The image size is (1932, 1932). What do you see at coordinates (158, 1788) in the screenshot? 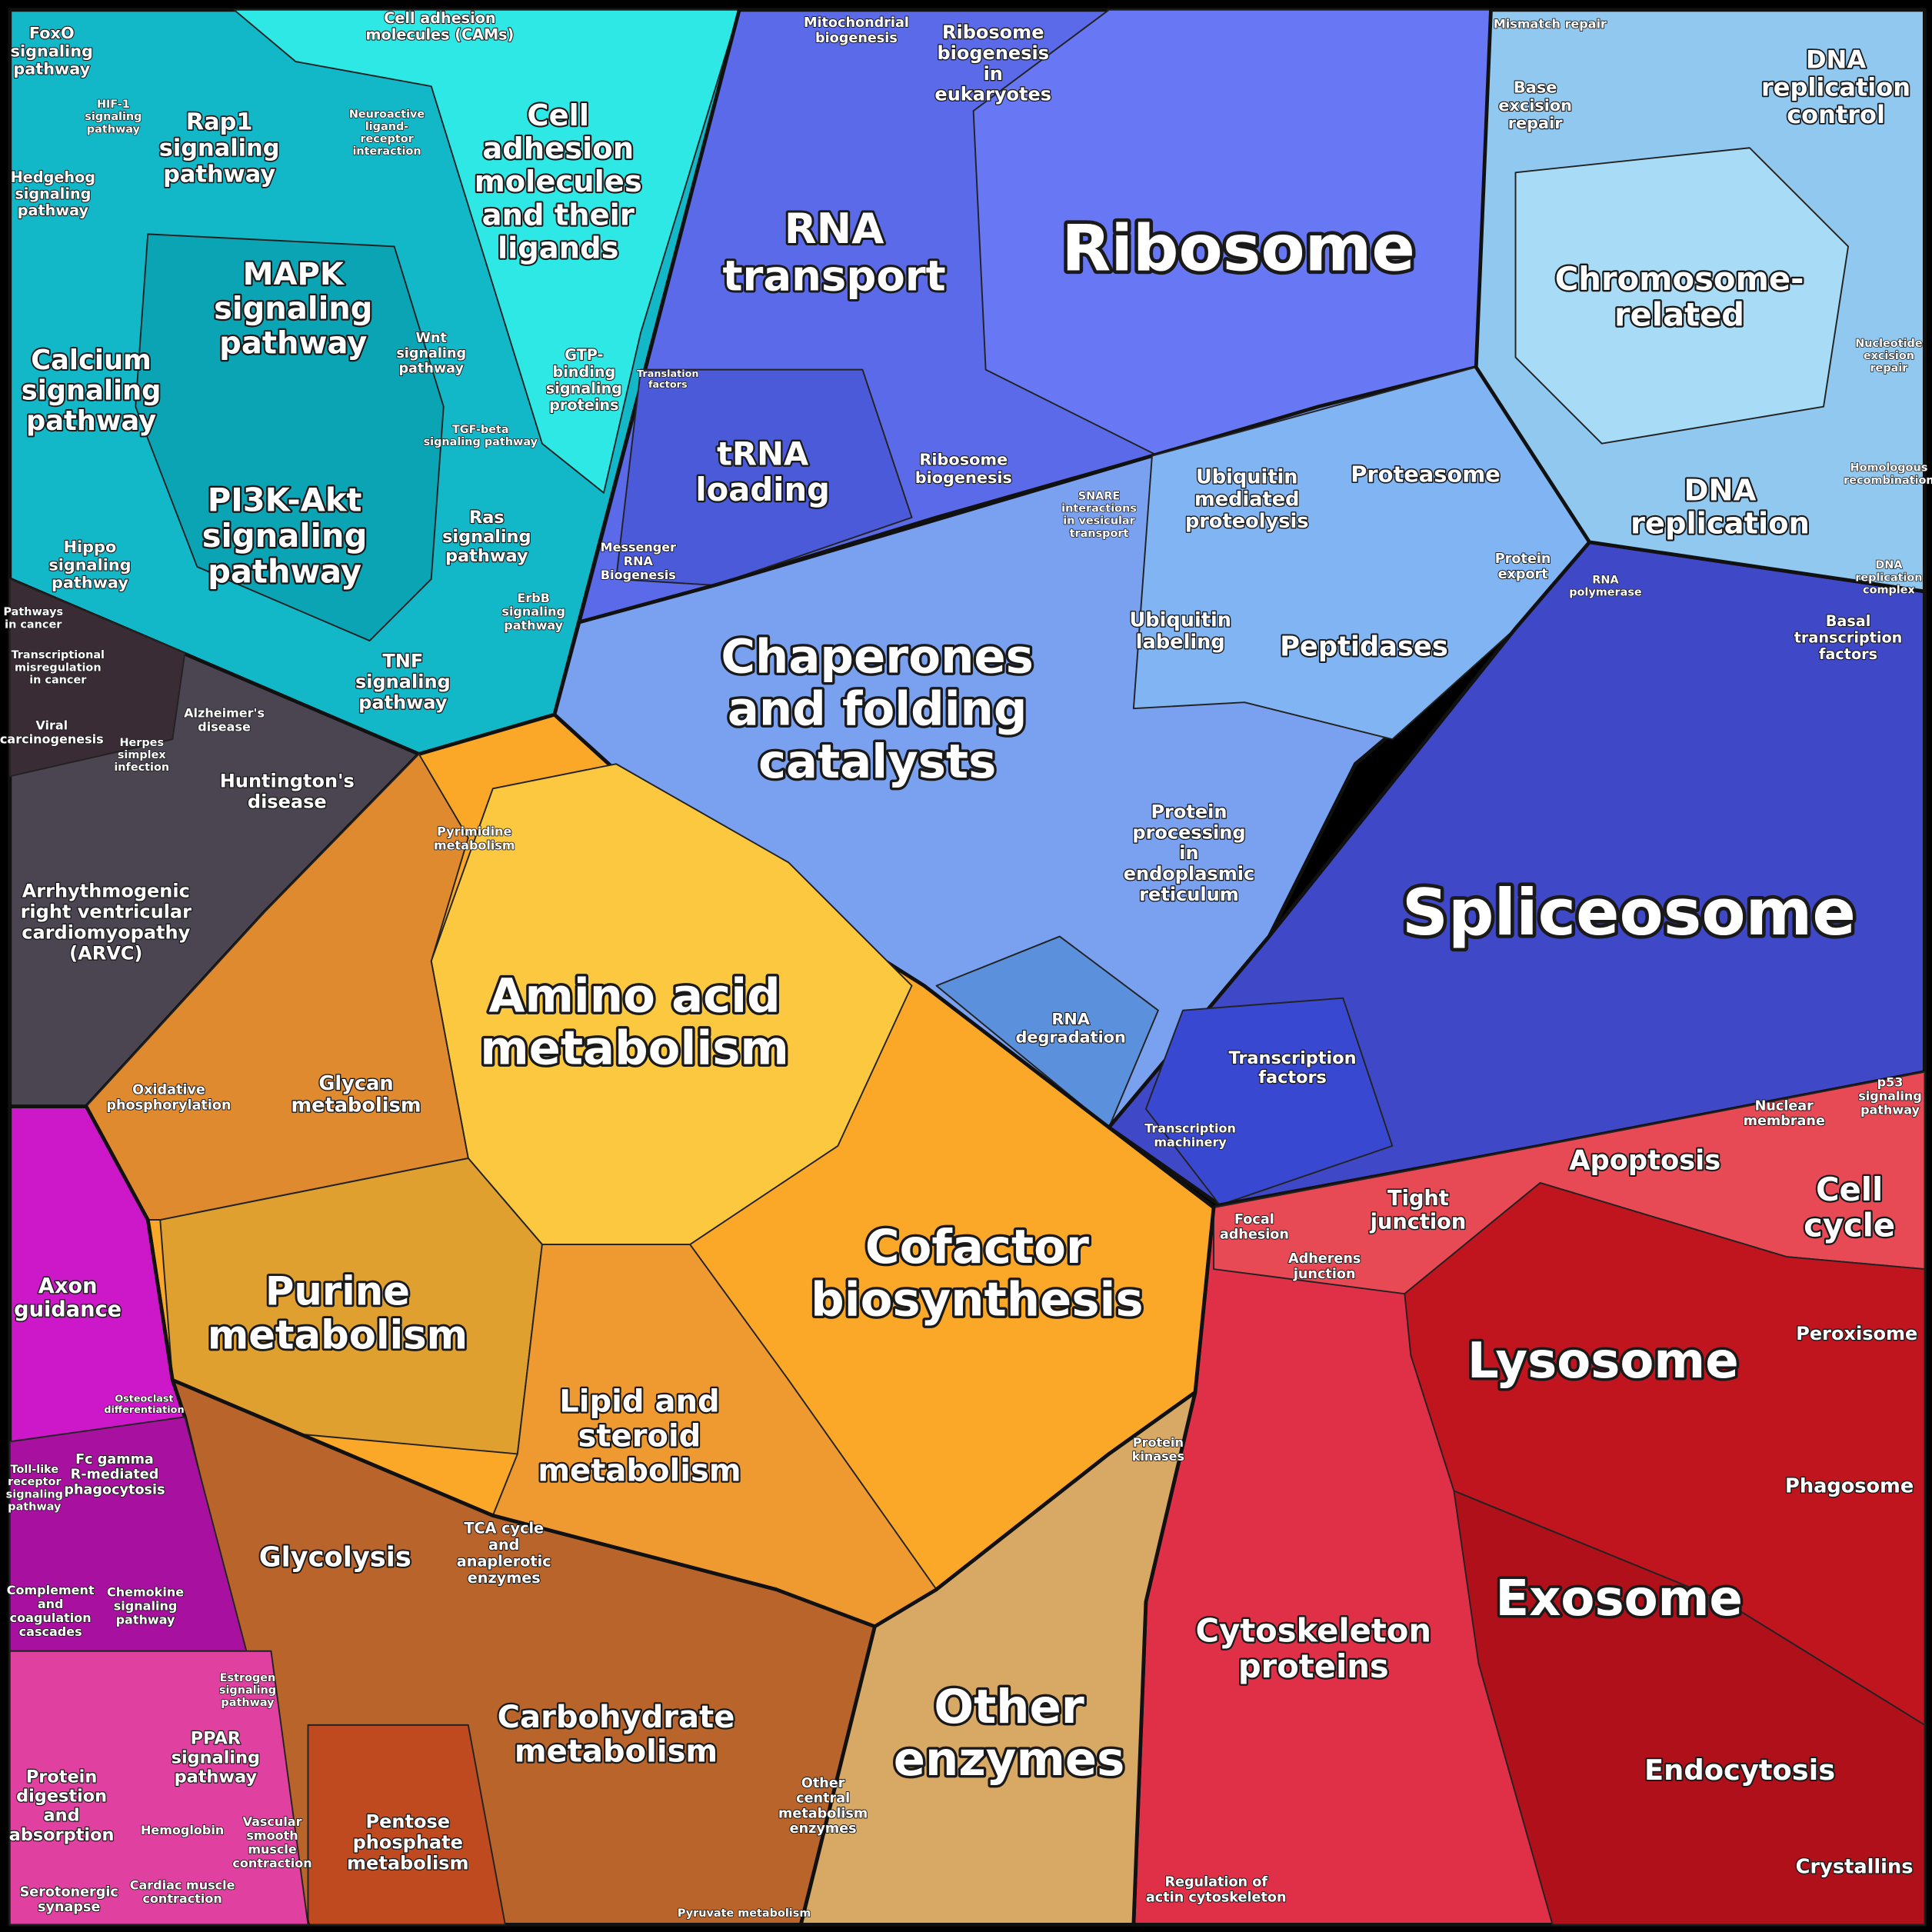
I see `digestion-subregion` at bounding box center [158, 1788].